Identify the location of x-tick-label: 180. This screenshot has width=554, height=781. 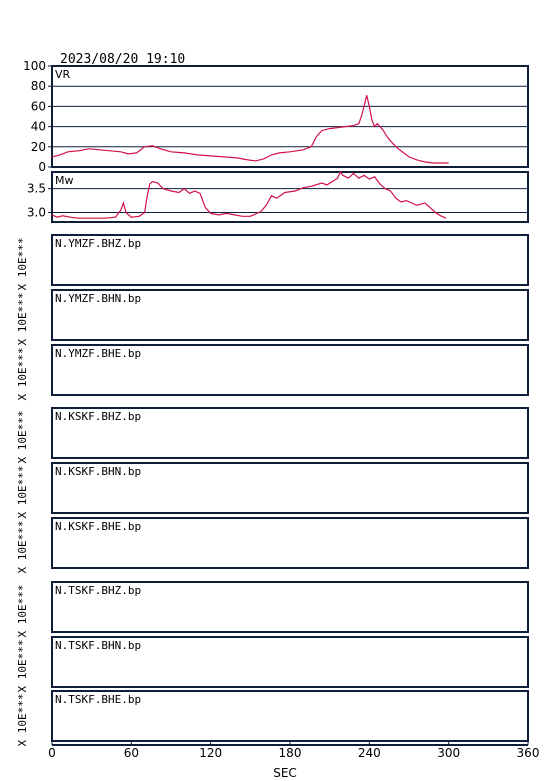
(290, 753).